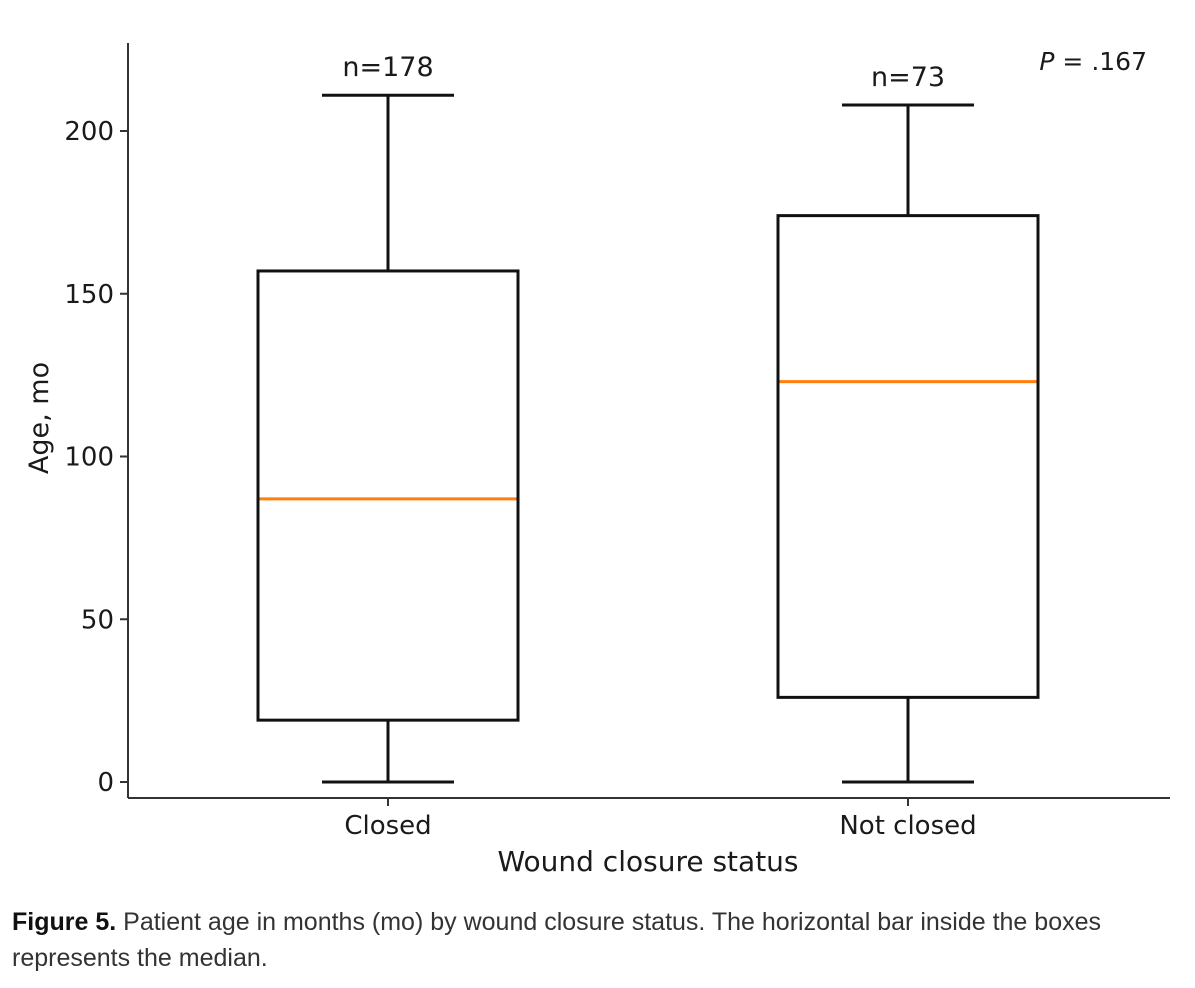 This screenshot has width=1195, height=988. What do you see at coordinates (97, 620) in the screenshot?
I see `y-tick-label: 50` at bounding box center [97, 620].